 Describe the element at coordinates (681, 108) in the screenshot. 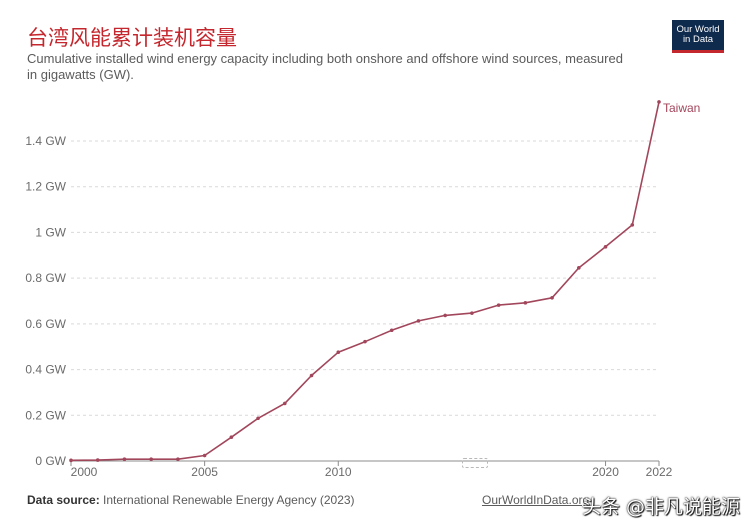

I see `series-label: Taiwan` at that location.